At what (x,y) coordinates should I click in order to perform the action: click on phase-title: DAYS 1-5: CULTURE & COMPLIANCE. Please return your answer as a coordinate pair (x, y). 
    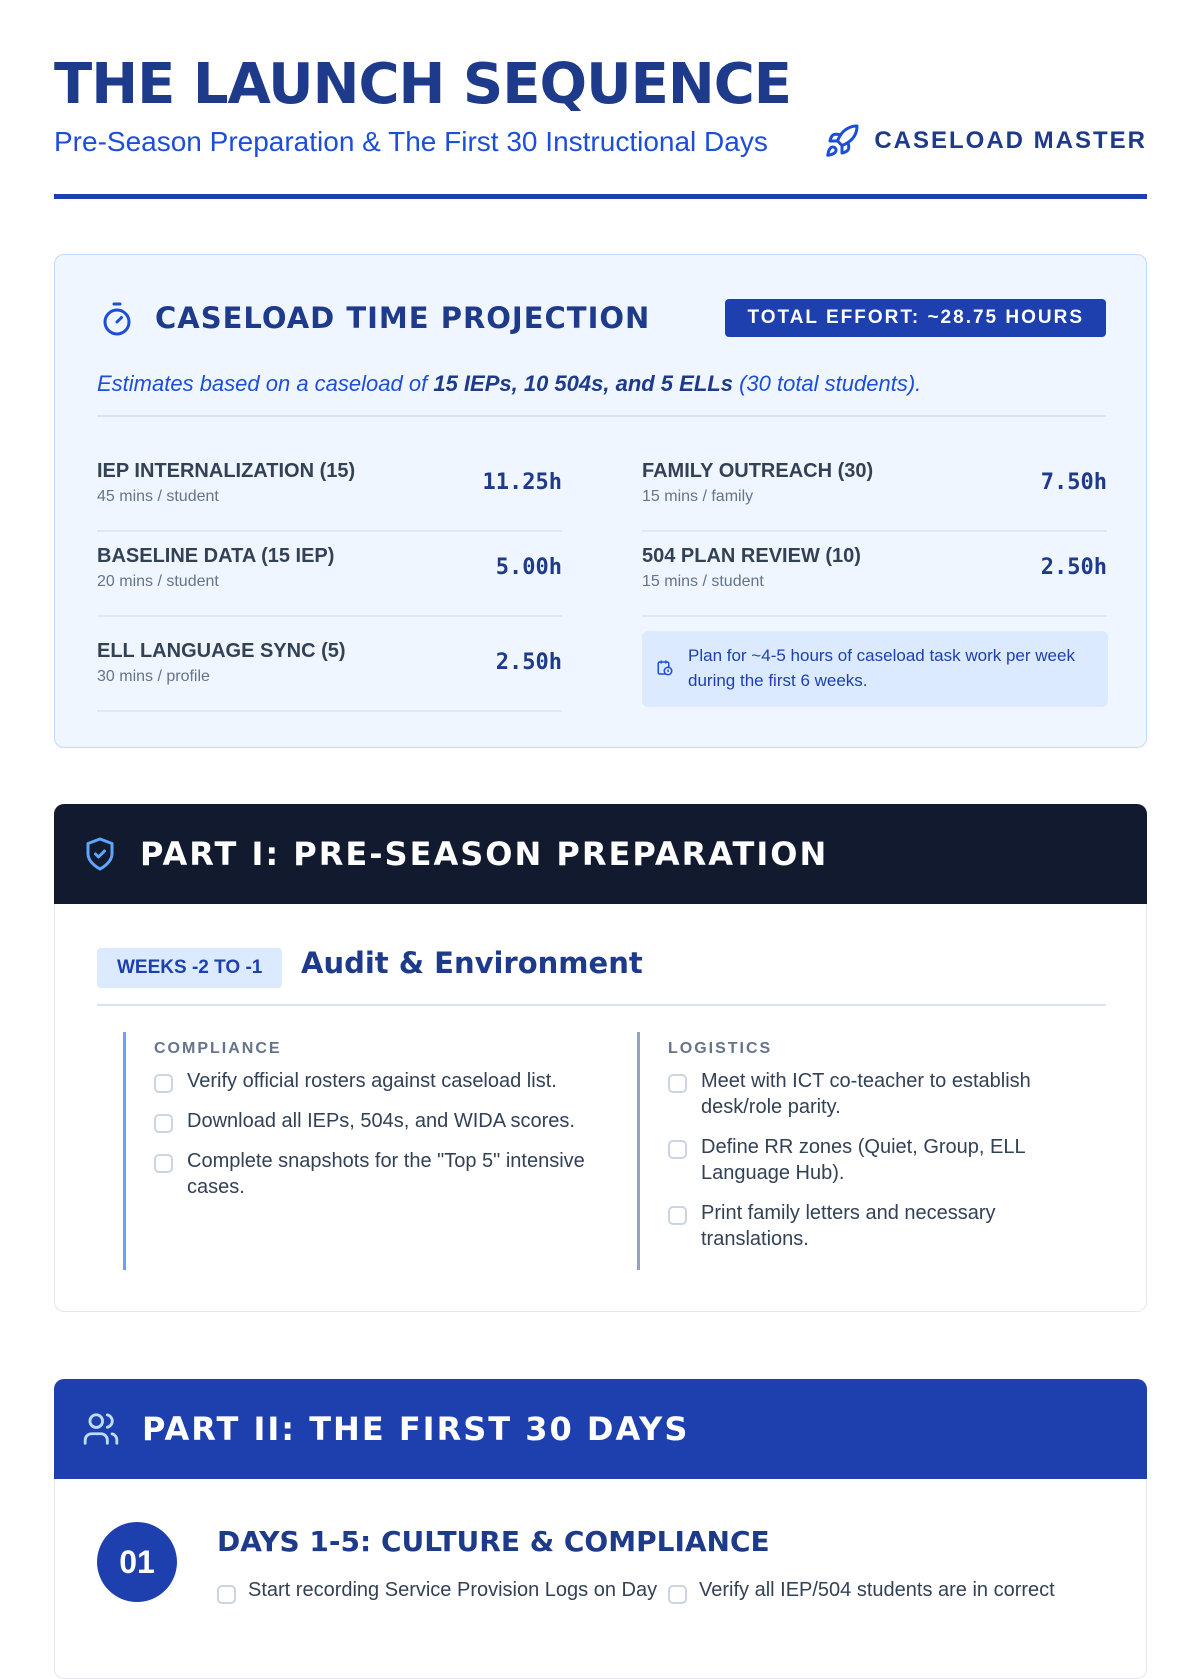
    Looking at the image, I should click on (493, 1541).